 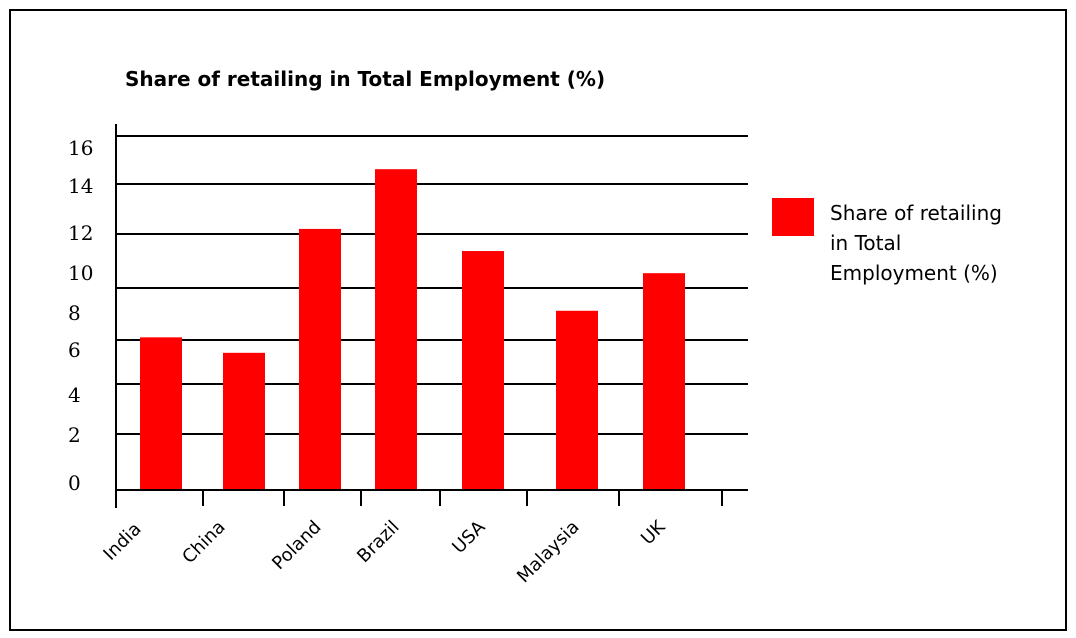 I want to click on bar-china, so click(x=244, y=421).